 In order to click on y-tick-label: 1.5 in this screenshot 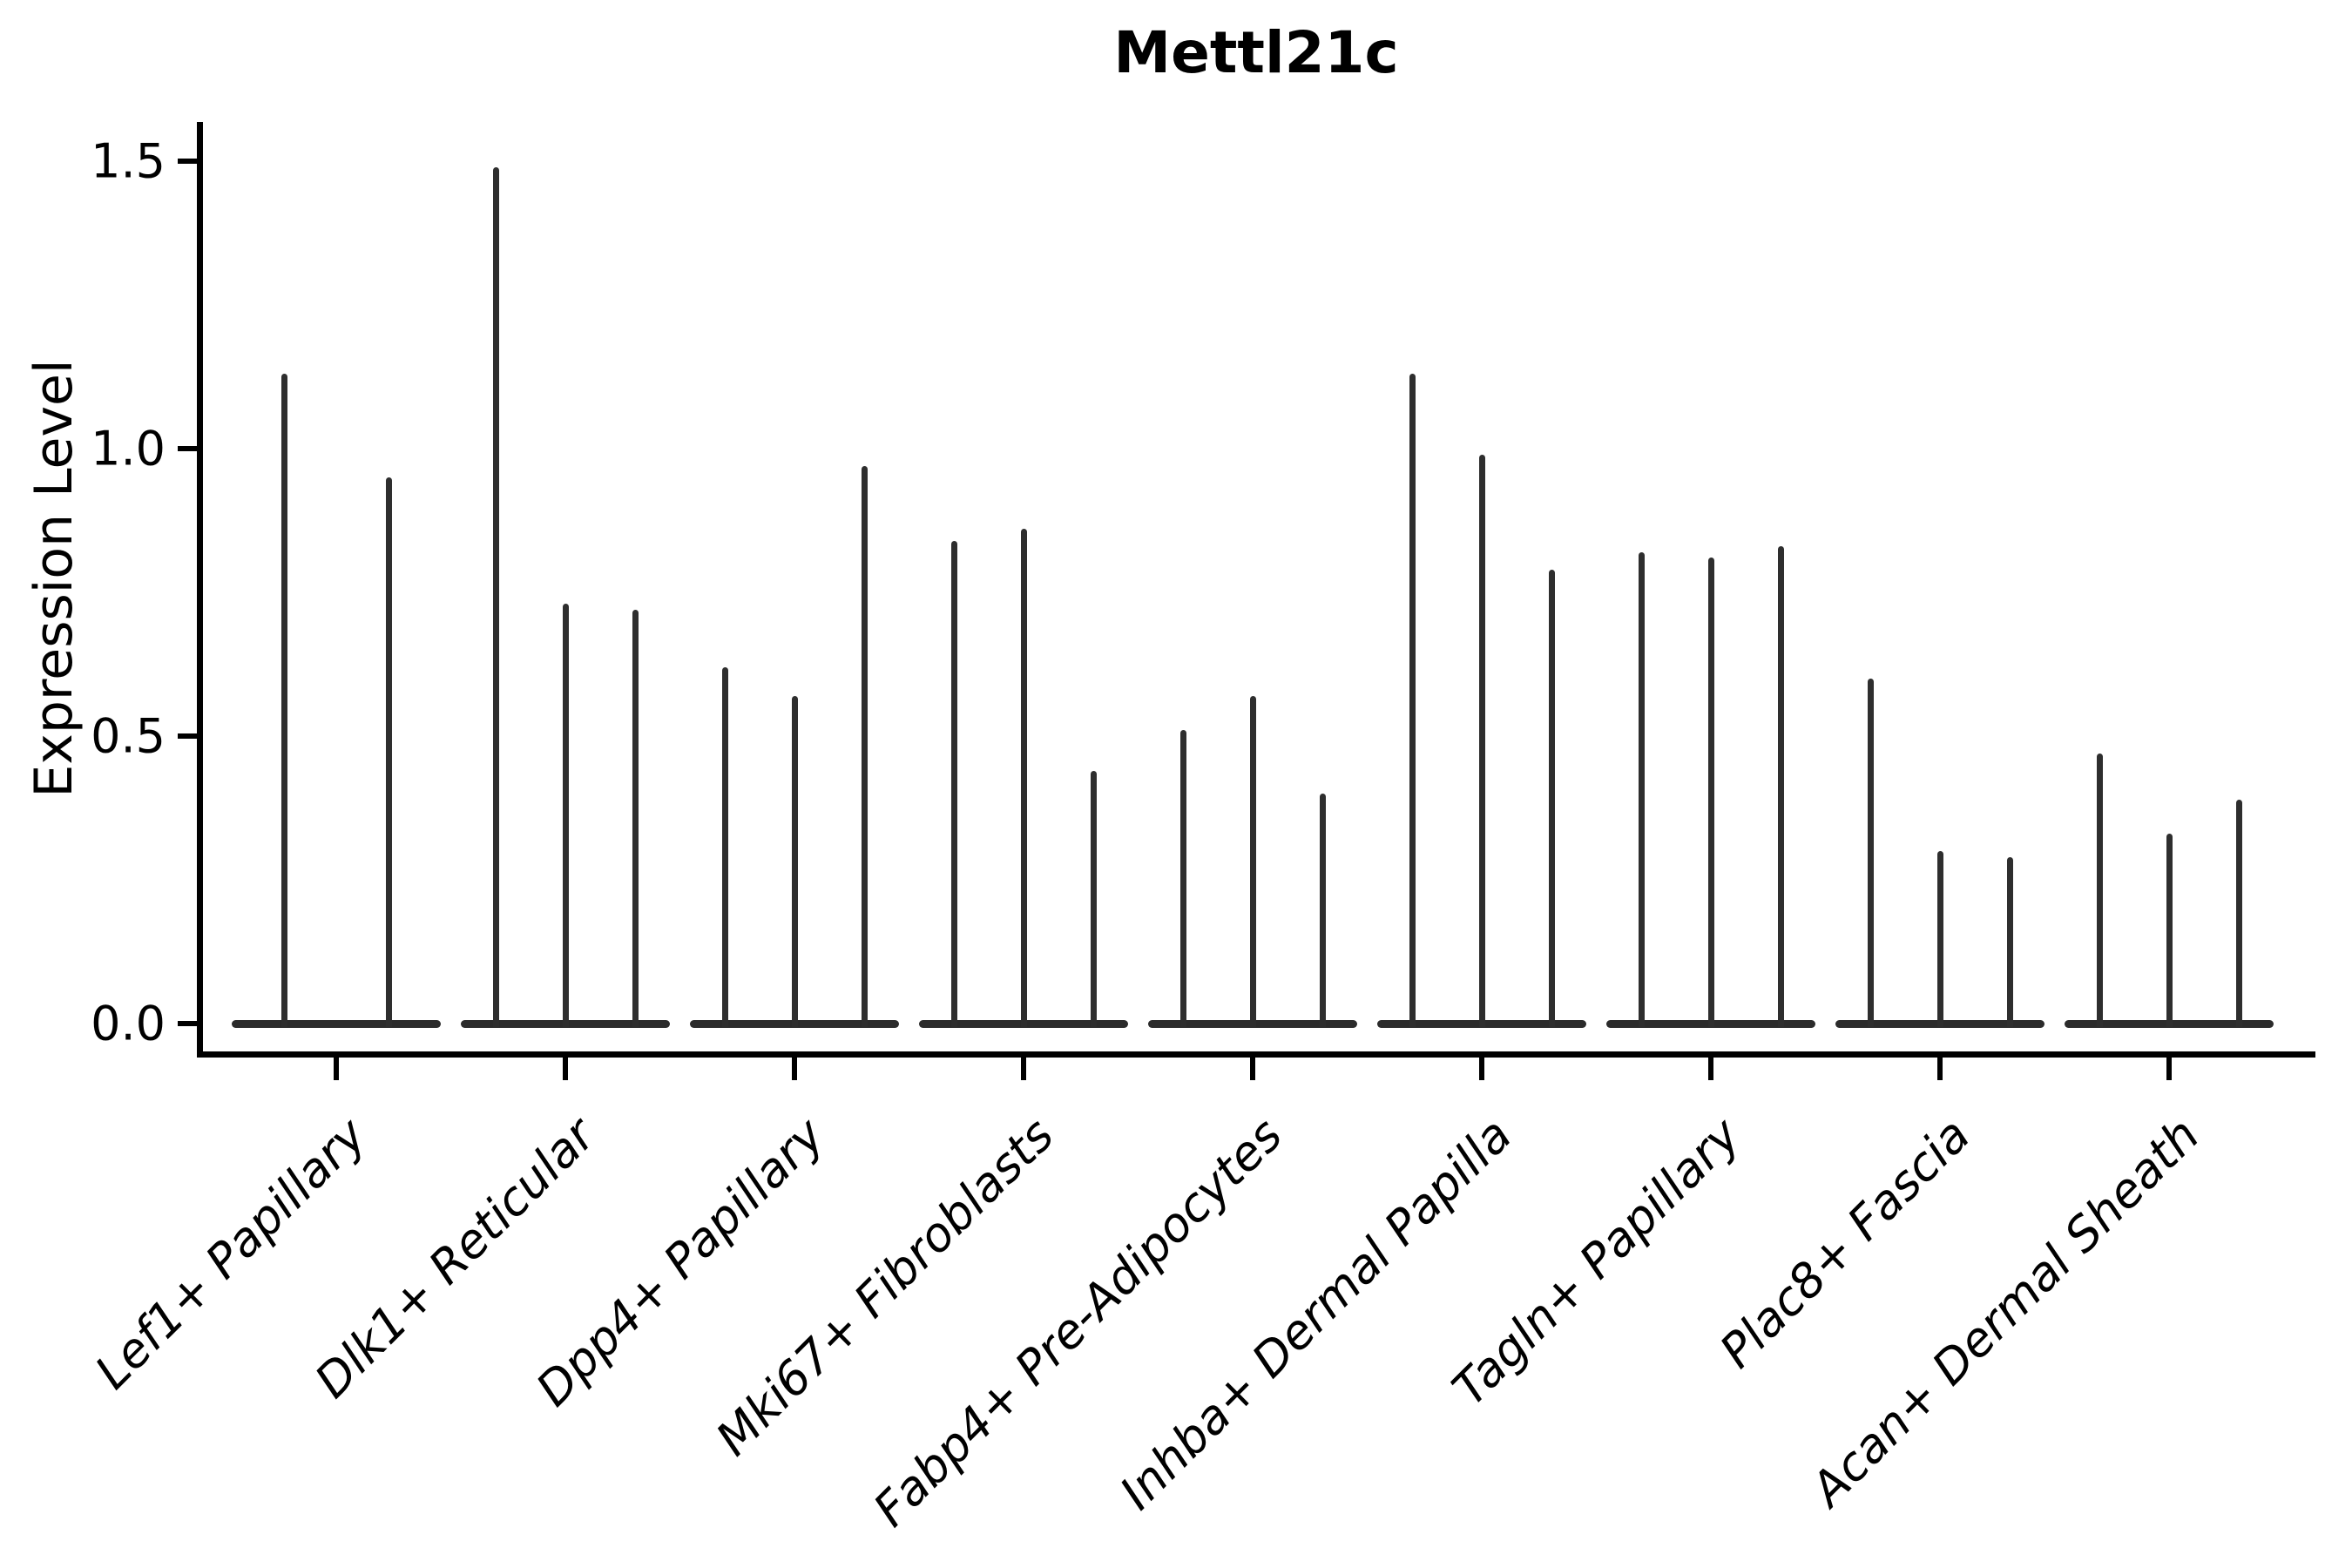, I will do `click(129, 161)`.